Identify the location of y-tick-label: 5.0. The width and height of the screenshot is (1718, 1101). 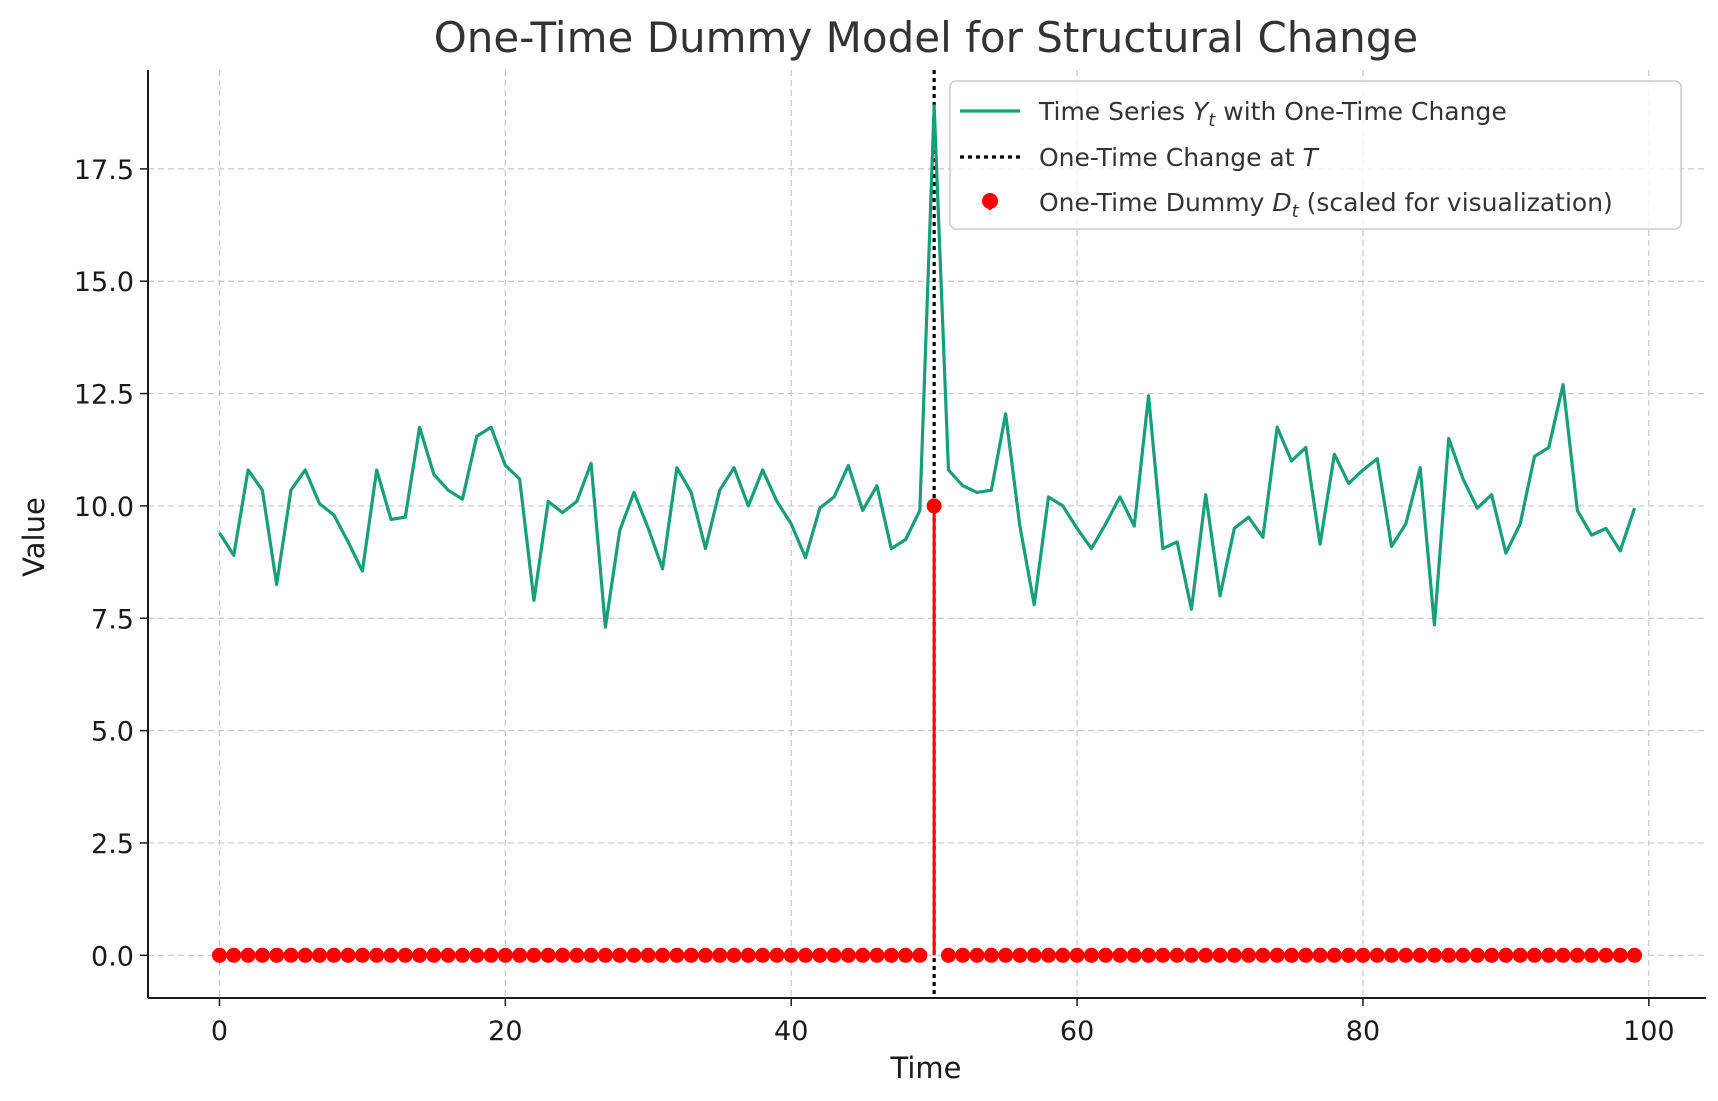
(112, 732).